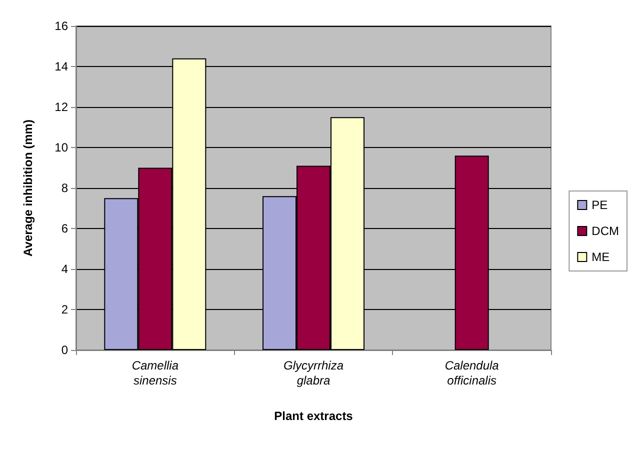  I want to click on legend-label: DCM, so click(606, 231).